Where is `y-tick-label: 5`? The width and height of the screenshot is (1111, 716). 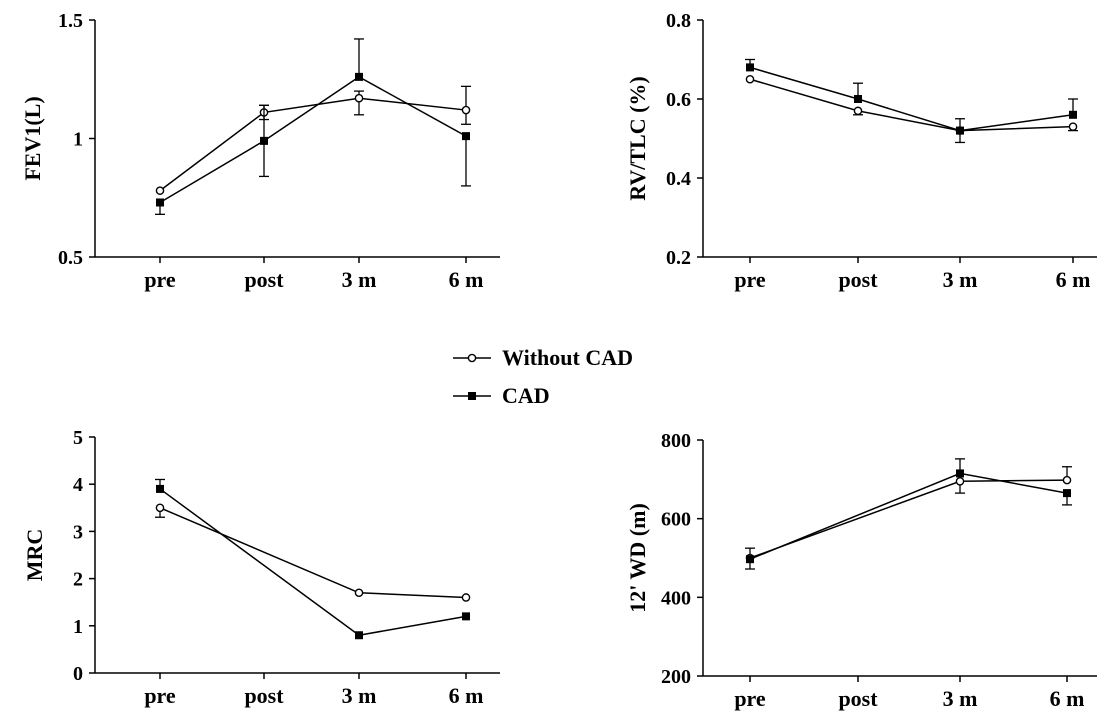 y-tick-label: 5 is located at coordinates (78, 438).